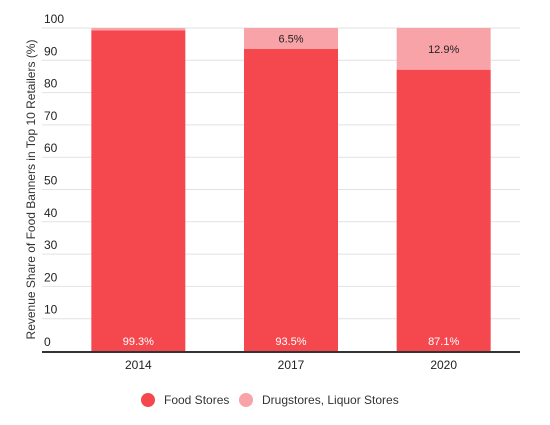 The width and height of the screenshot is (550, 425). What do you see at coordinates (51, 213) in the screenshot?
I see `y-tick-label: 40` at bounding box center [51, 213].